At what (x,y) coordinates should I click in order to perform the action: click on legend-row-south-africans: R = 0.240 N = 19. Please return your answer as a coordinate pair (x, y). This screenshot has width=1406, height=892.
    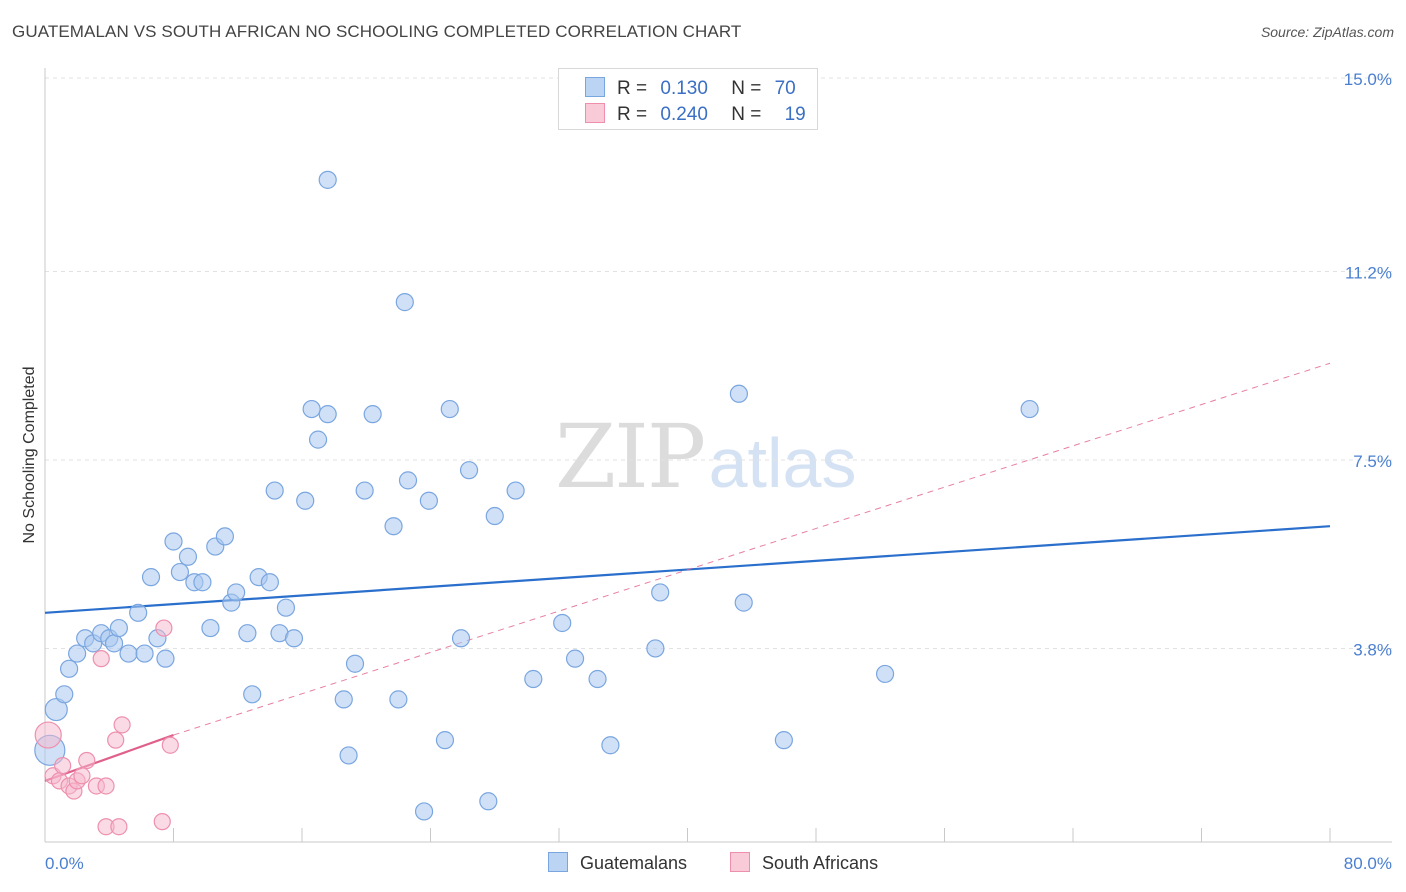
    Looking at the image, I should click on (695, 114).